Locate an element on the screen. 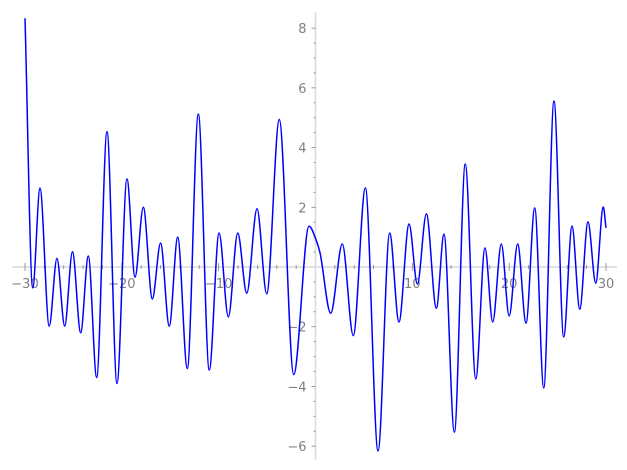 This screenshot has width=627, height=470. x-tick-label: 20 is located at coordinates (509, 284).